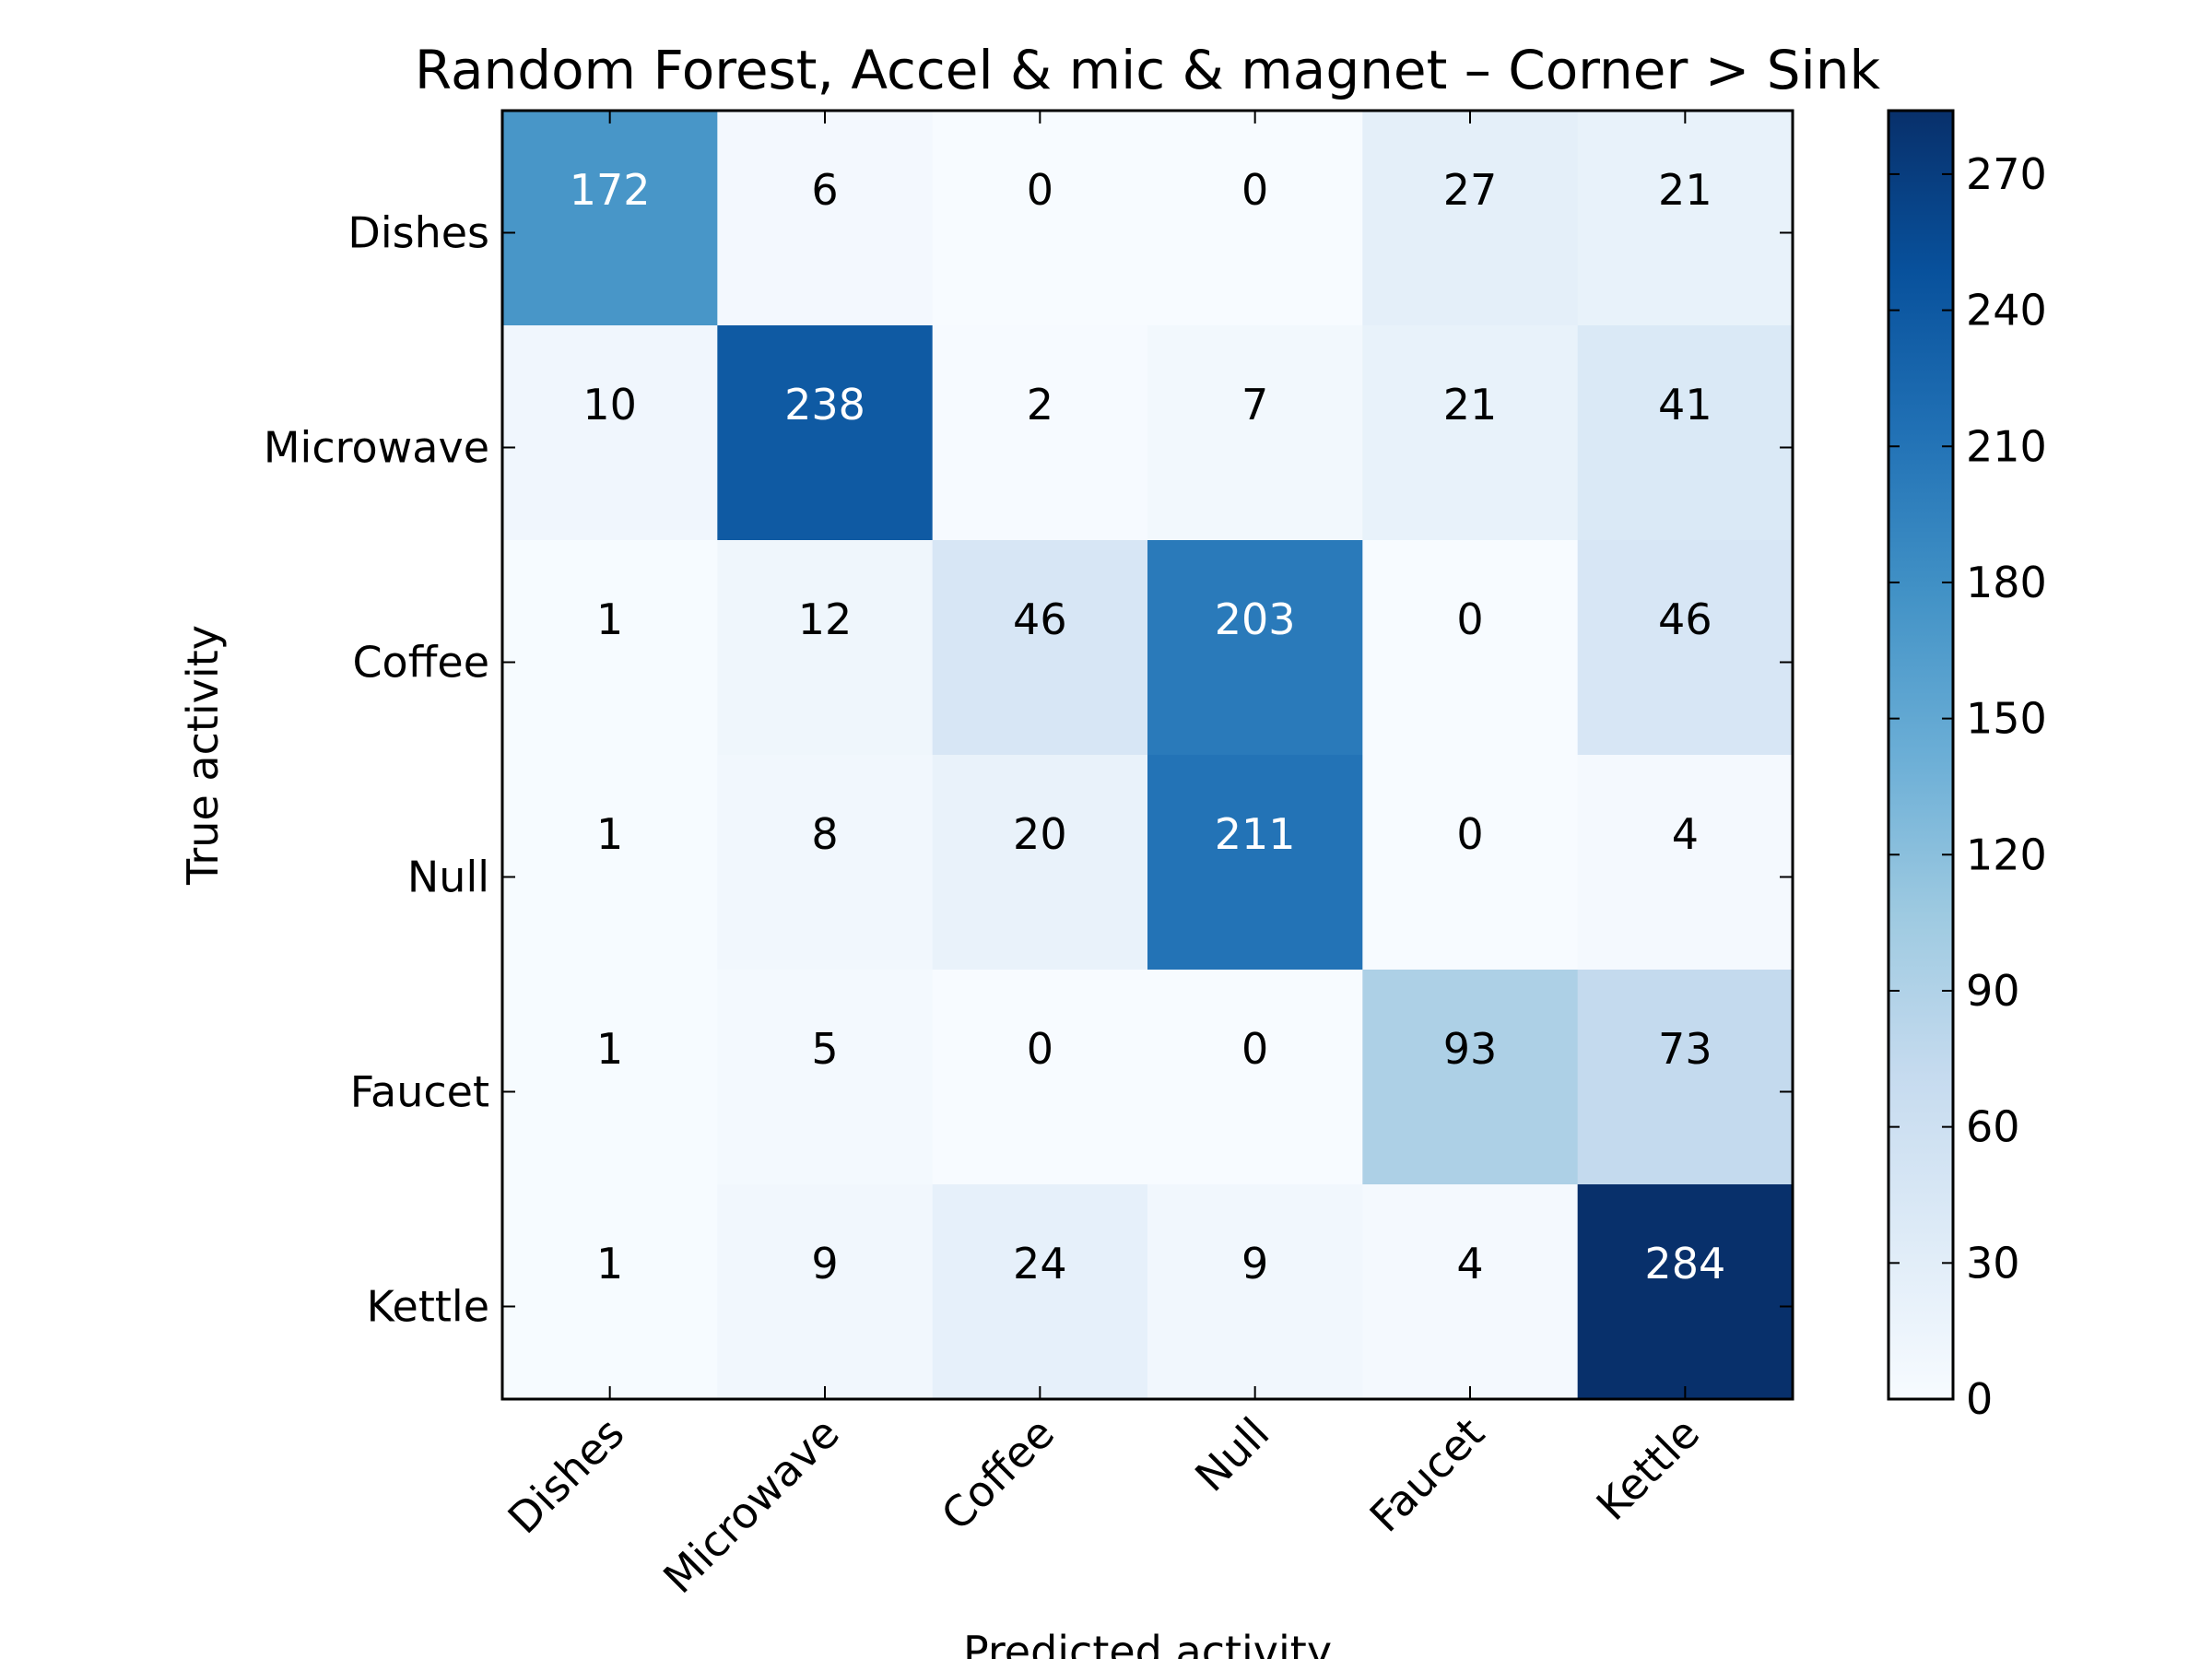 This screenshot has width=2212, height=1659. What do you see at coordinates (1231, 1454) in the screenshot?
I see `x-tick-label: Null` at bounding box center [1231, 1454].